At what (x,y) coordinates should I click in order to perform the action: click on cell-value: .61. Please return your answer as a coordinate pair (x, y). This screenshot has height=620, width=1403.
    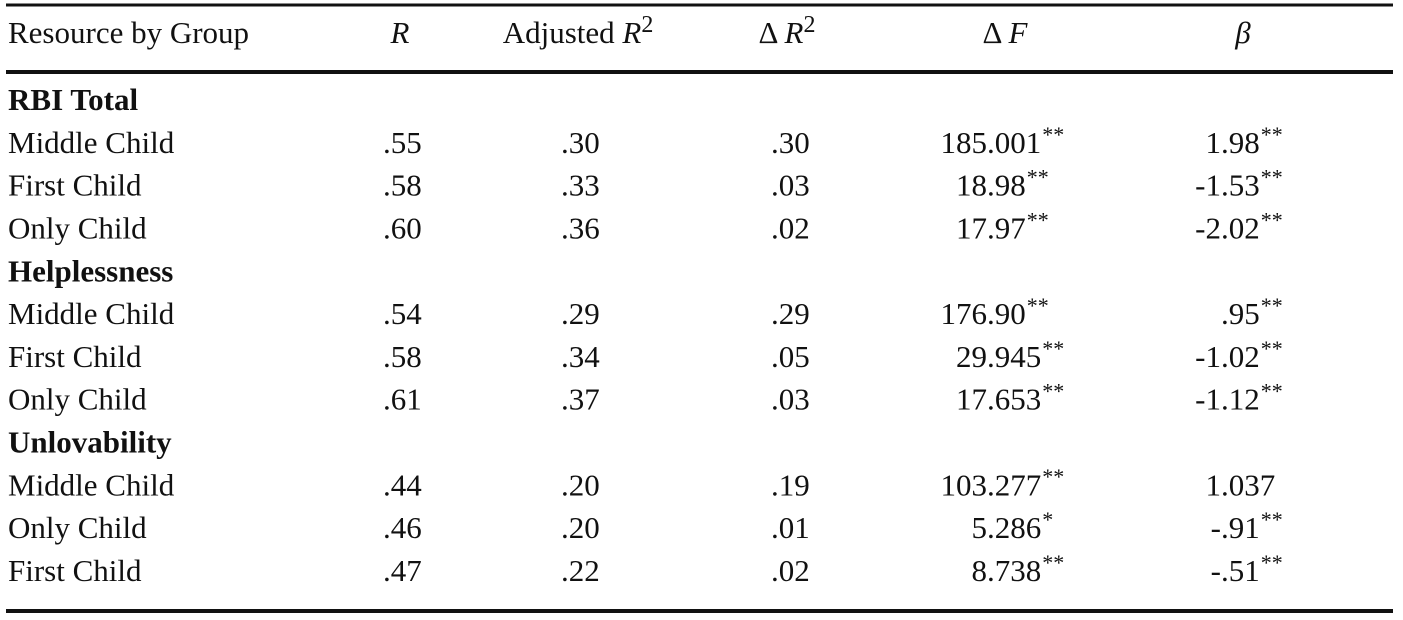
    Looking at the image, I should click on (402, 399).